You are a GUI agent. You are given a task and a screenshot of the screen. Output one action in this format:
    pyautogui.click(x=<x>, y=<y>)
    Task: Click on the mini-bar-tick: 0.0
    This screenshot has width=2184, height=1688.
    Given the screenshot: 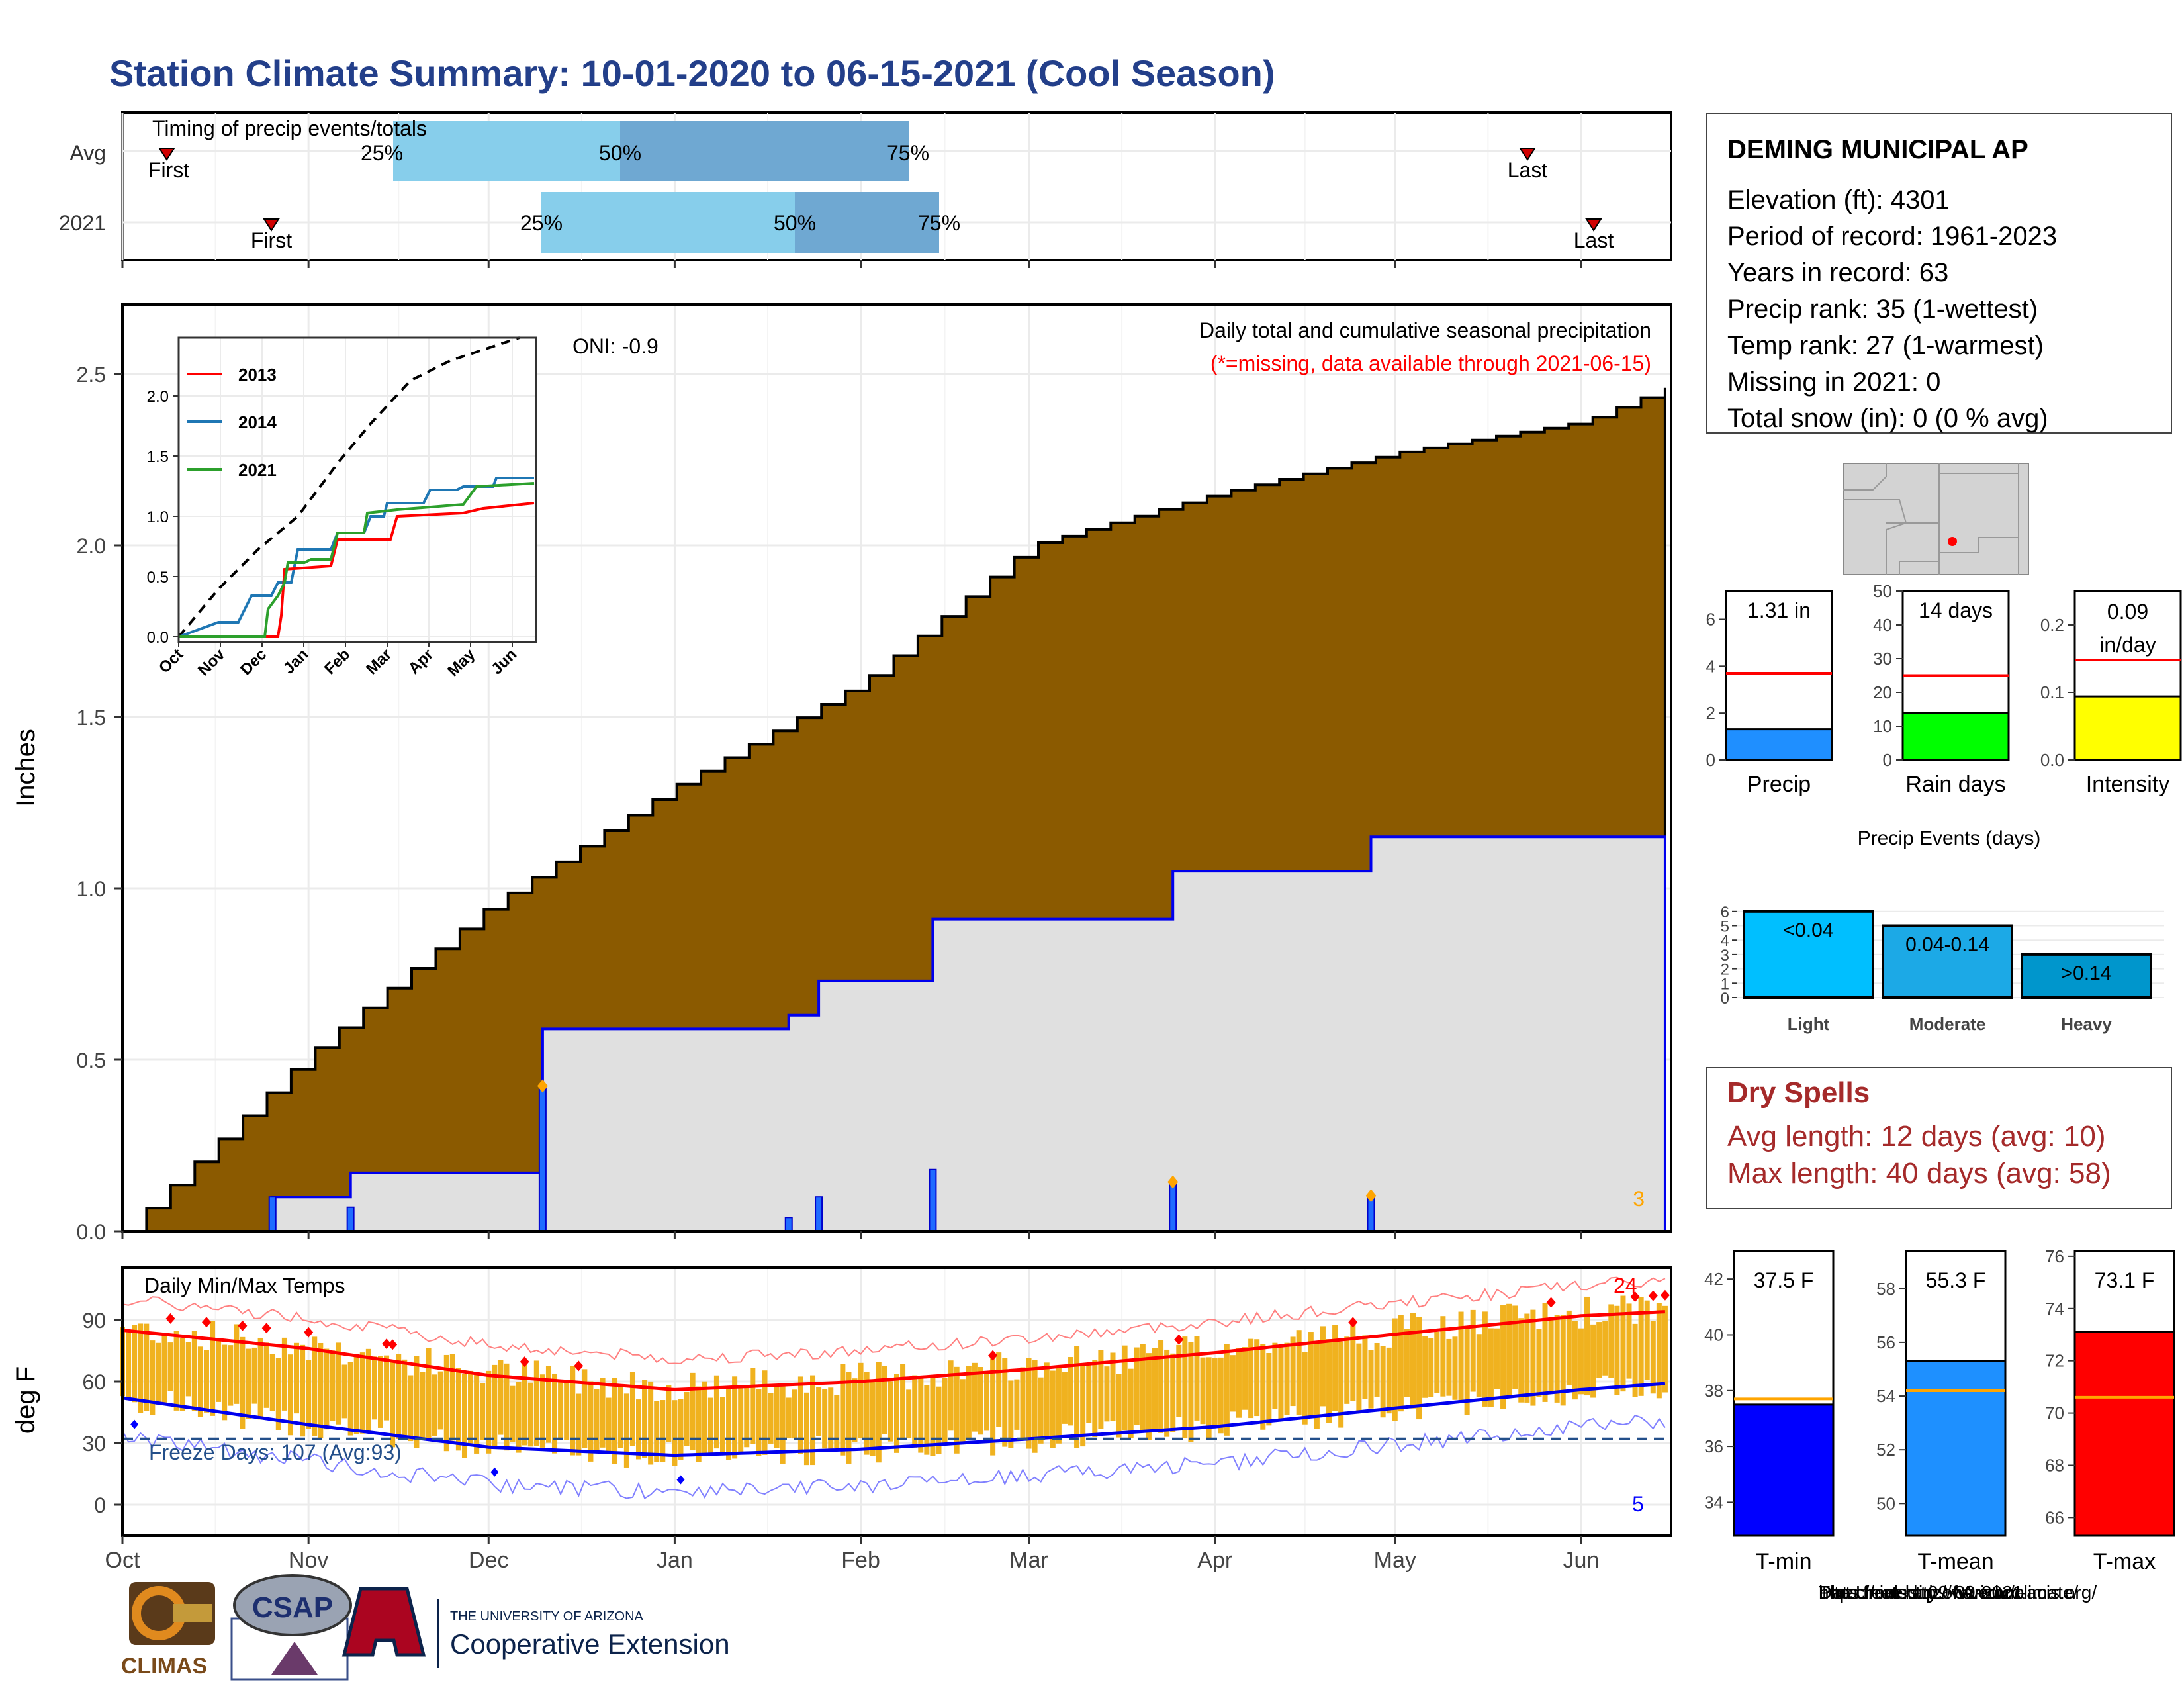 What is the action you would take?
    pyautogui.click(x=2052, y=760)
    